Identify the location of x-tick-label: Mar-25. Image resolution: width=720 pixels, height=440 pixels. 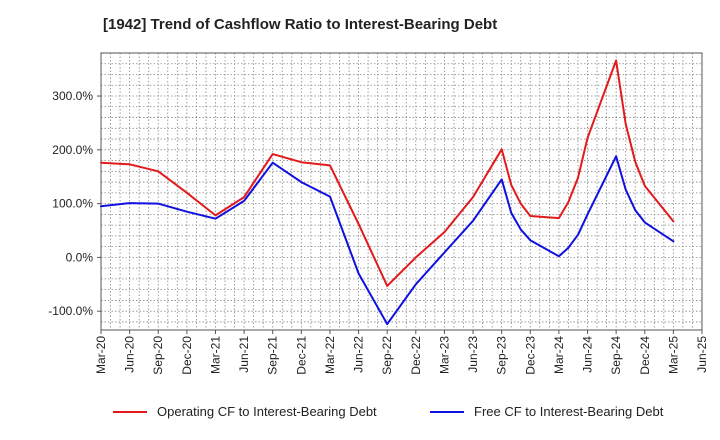
(673, 355).